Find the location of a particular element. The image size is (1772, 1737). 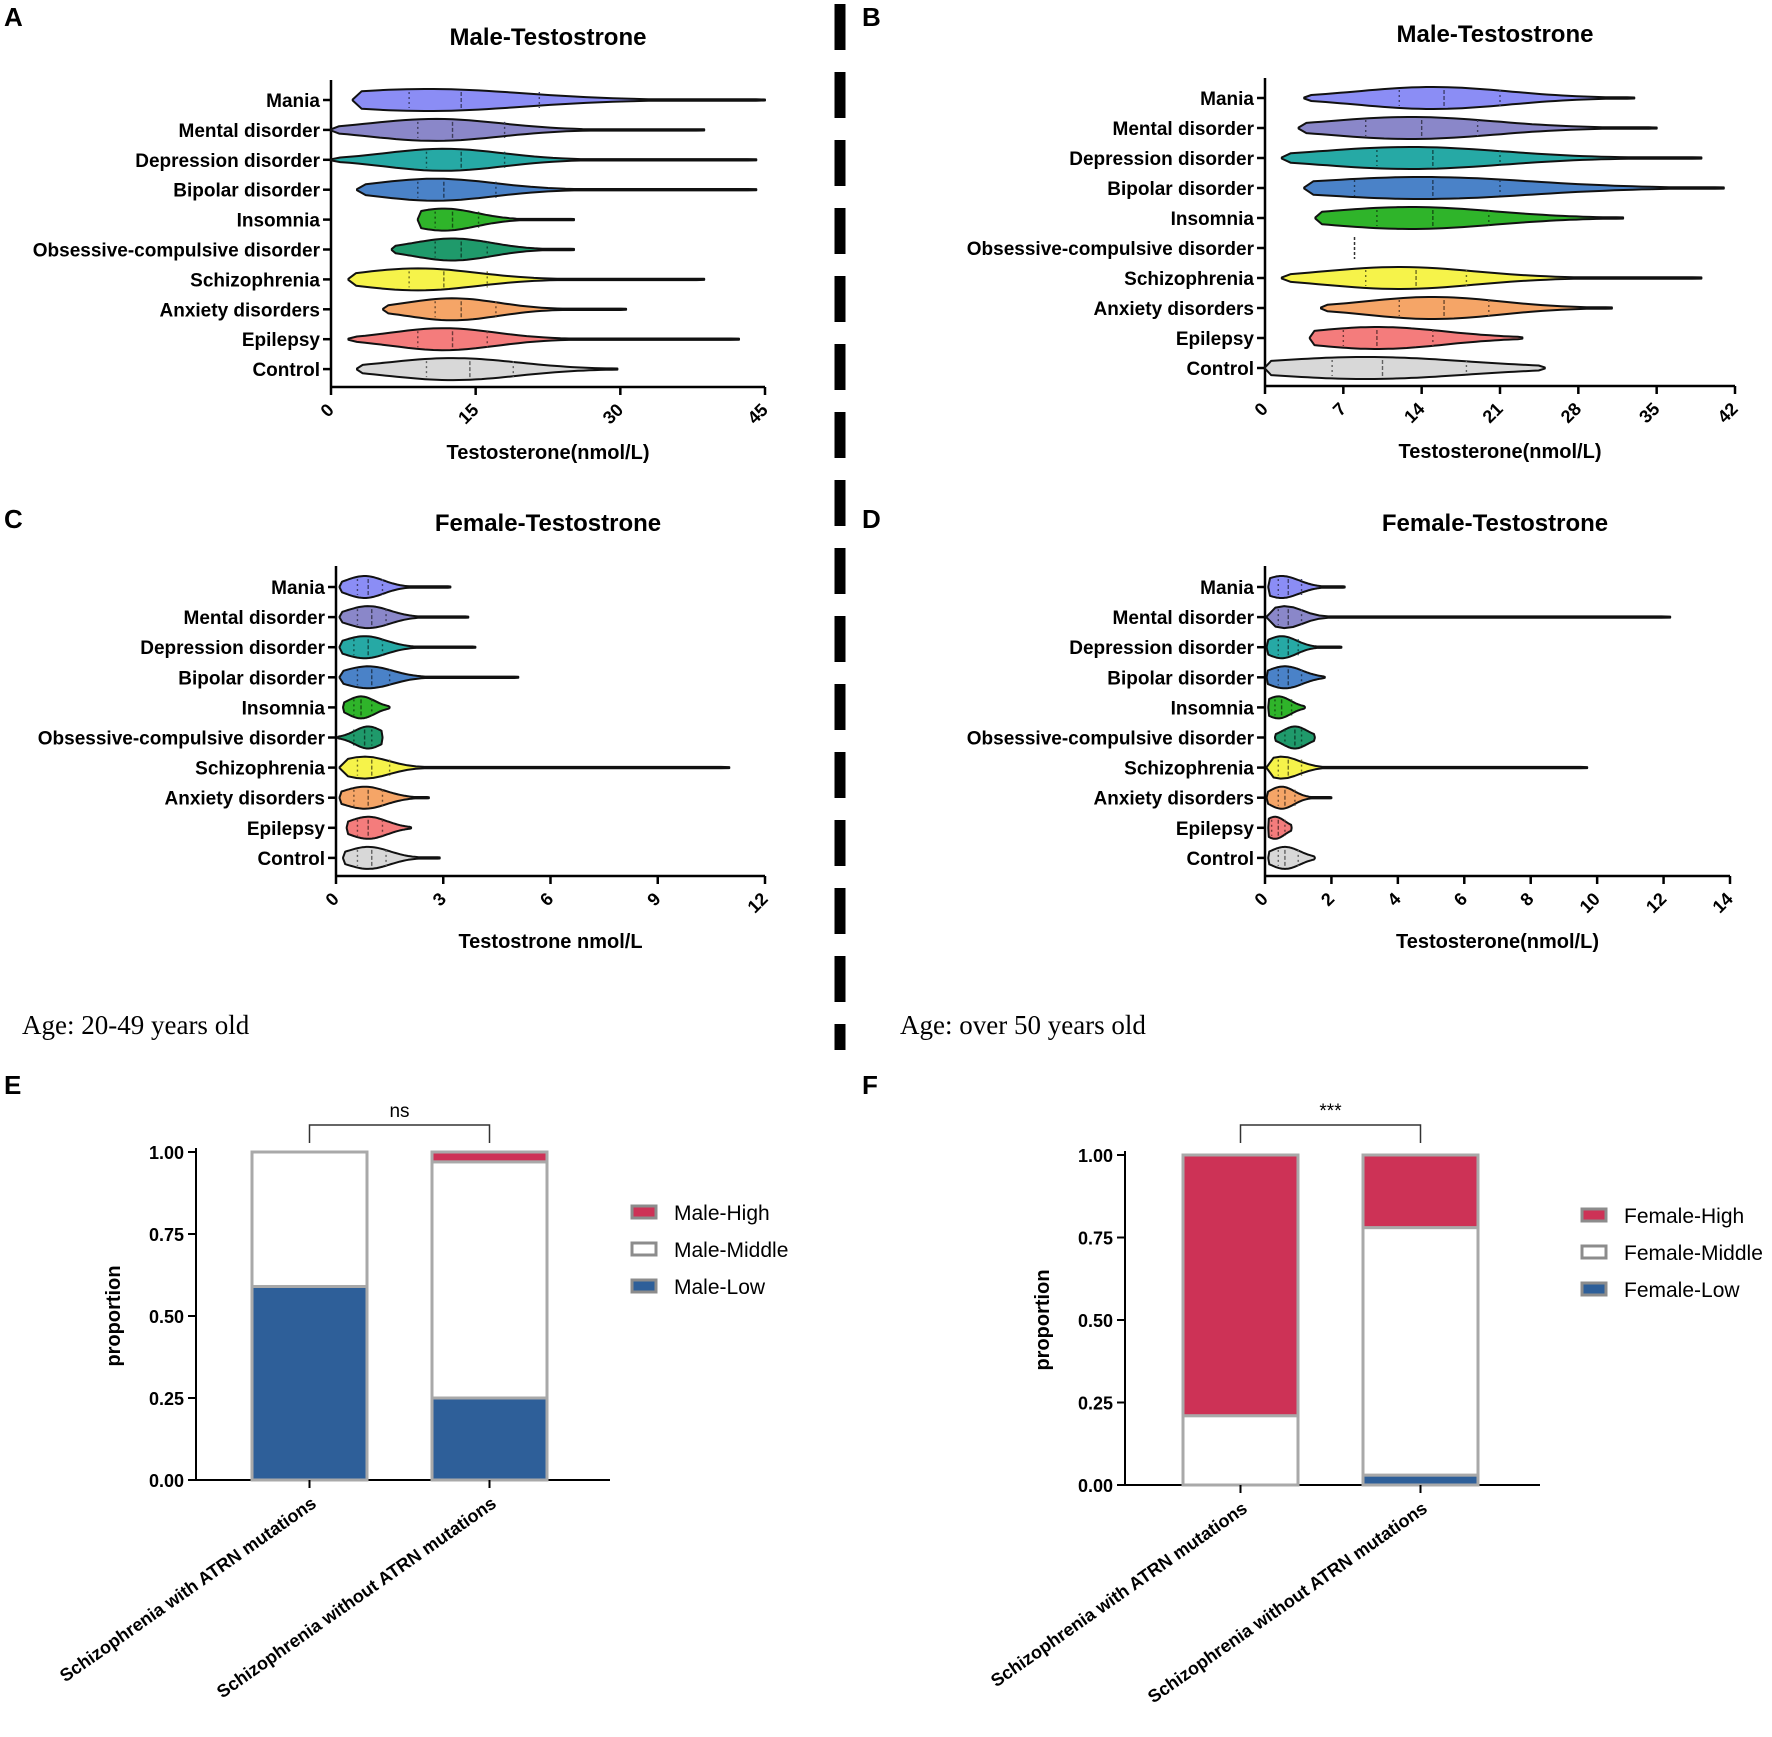

x-tick-label-a: 15 is located at coordinates (468, 414).